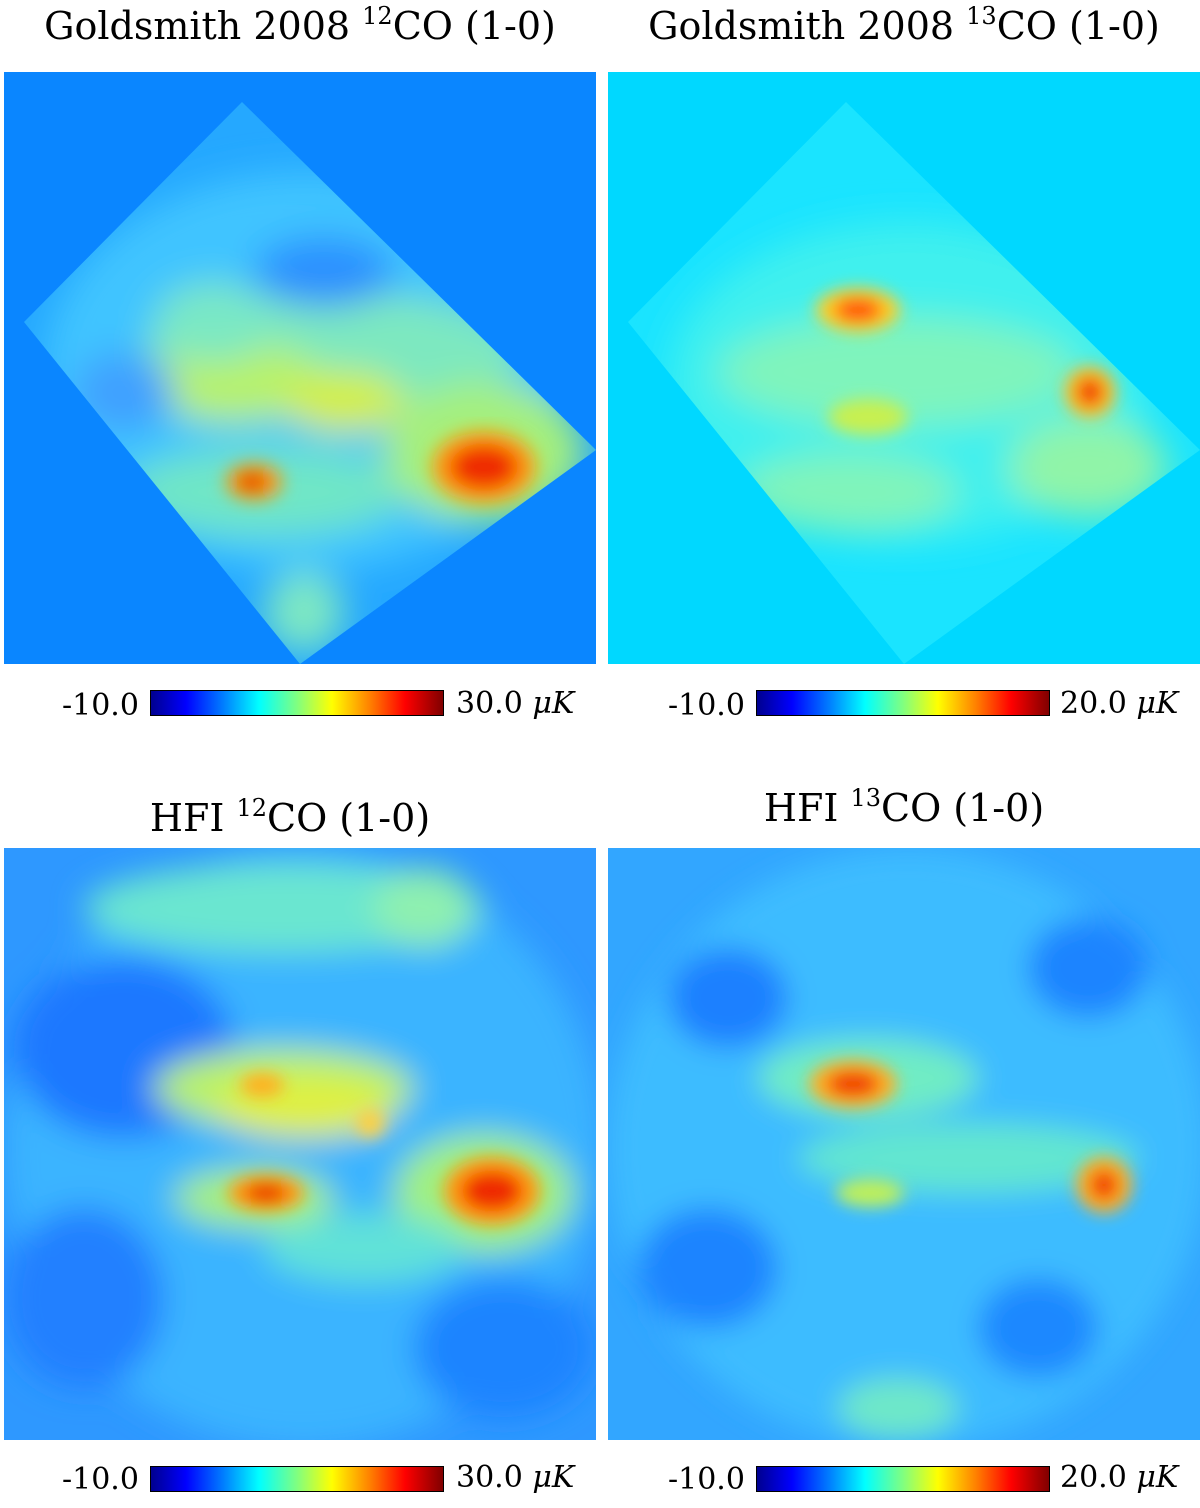  Describe the element at coordinates (290, 817) in the screenshot. I see `panel-title-hfi-12co: HFI 12CO (1-0)` at that location.